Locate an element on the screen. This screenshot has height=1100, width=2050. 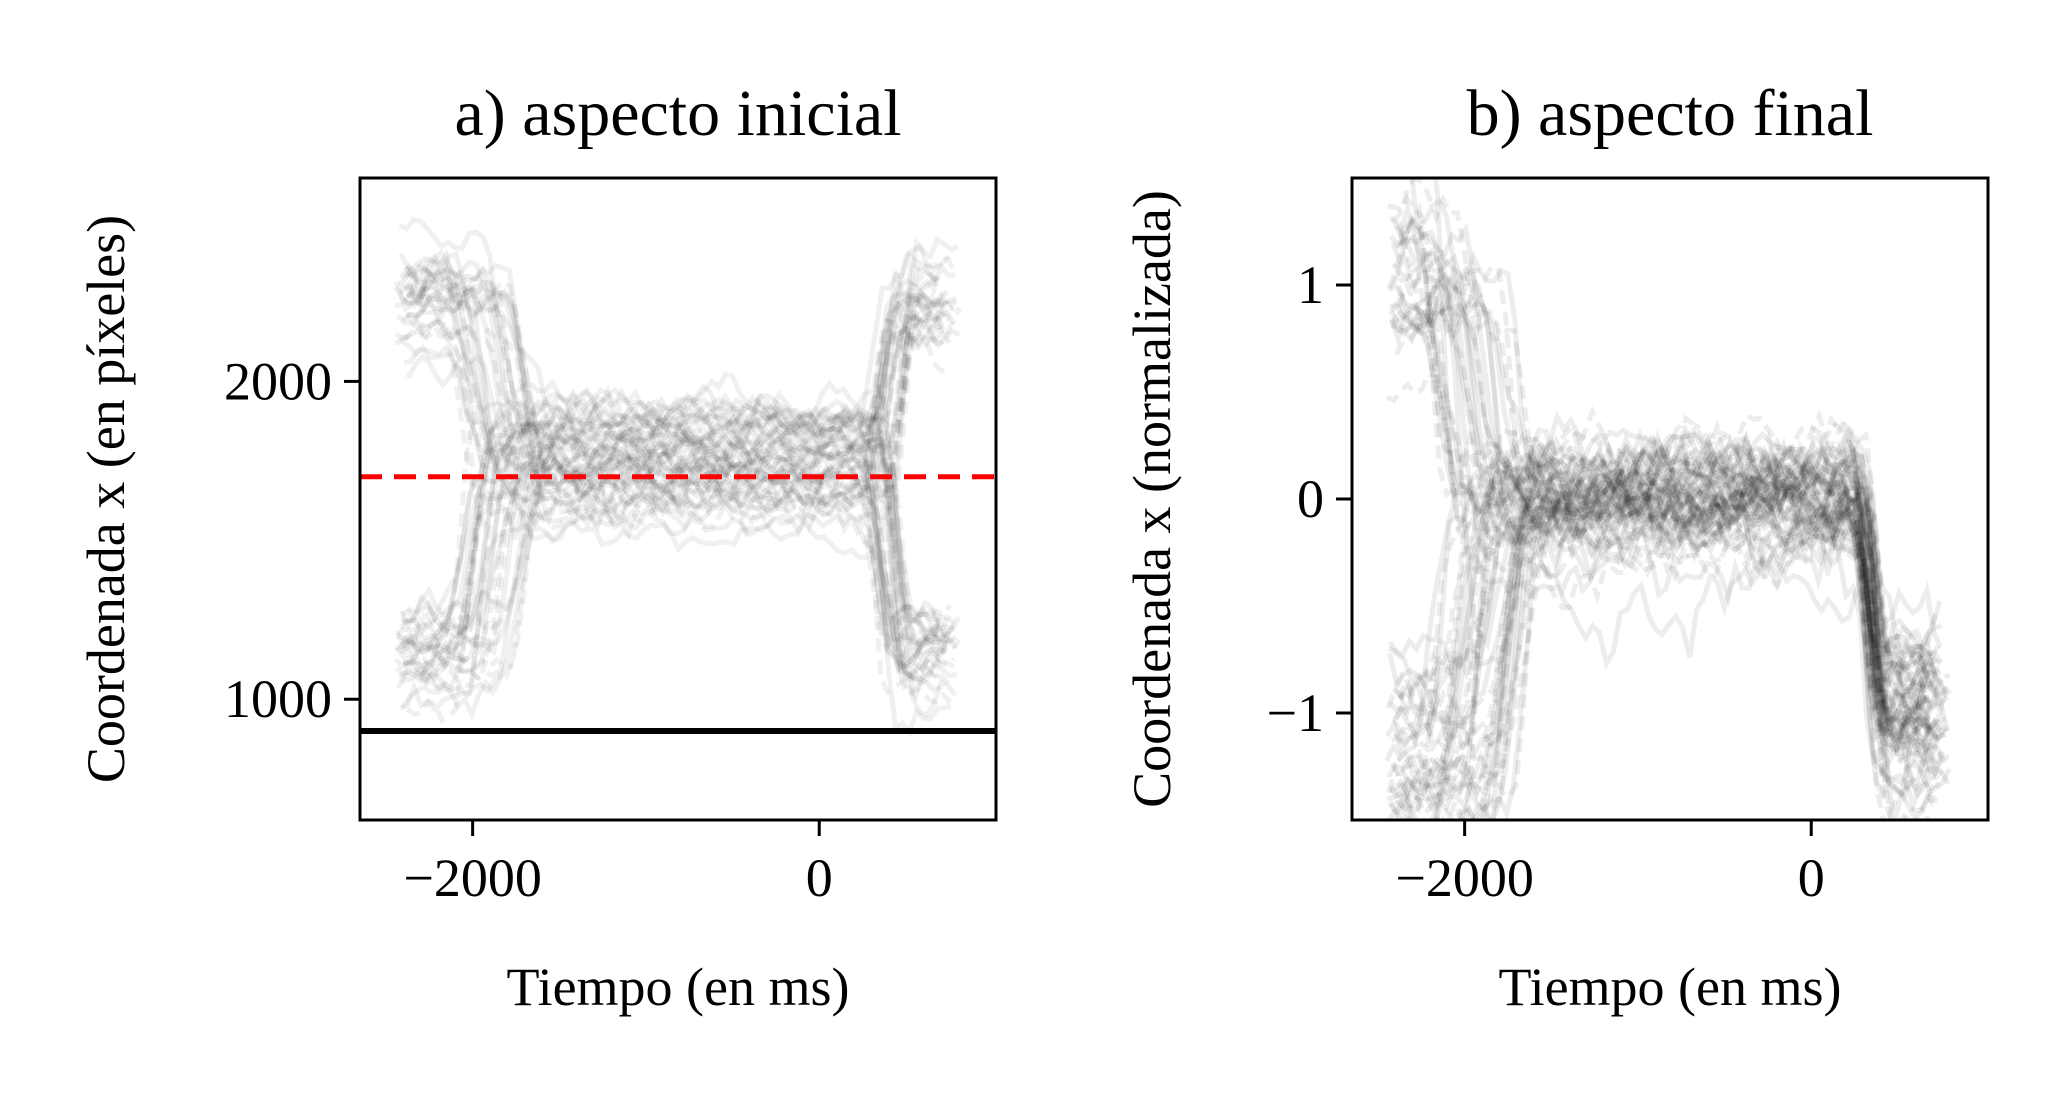
panel-a-traces is located at coordinates (678, 477).